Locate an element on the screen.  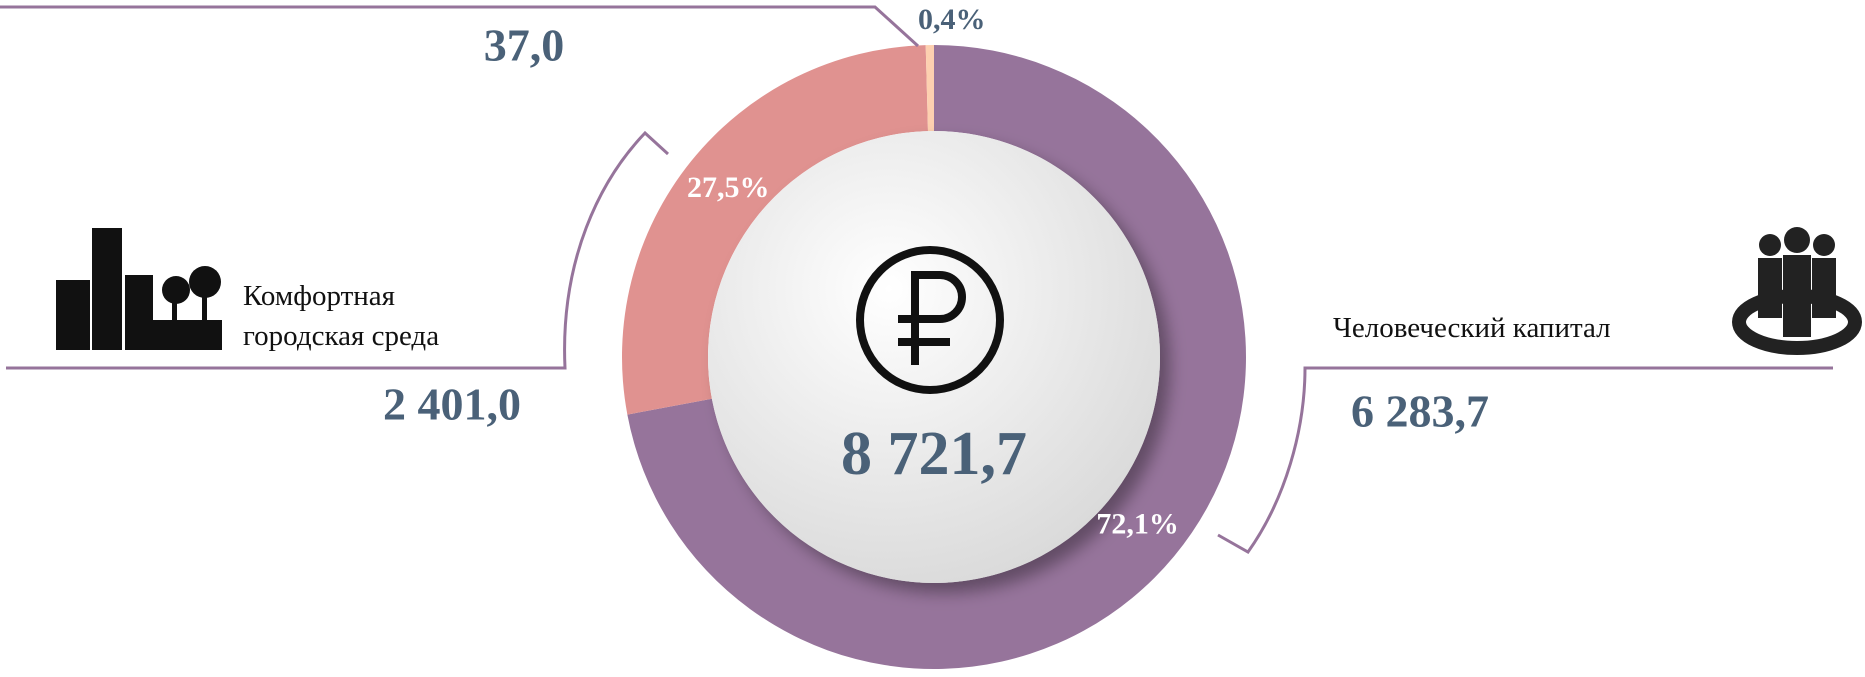
category-name: Человеческий капитал is located at coordinates (1472, 328).